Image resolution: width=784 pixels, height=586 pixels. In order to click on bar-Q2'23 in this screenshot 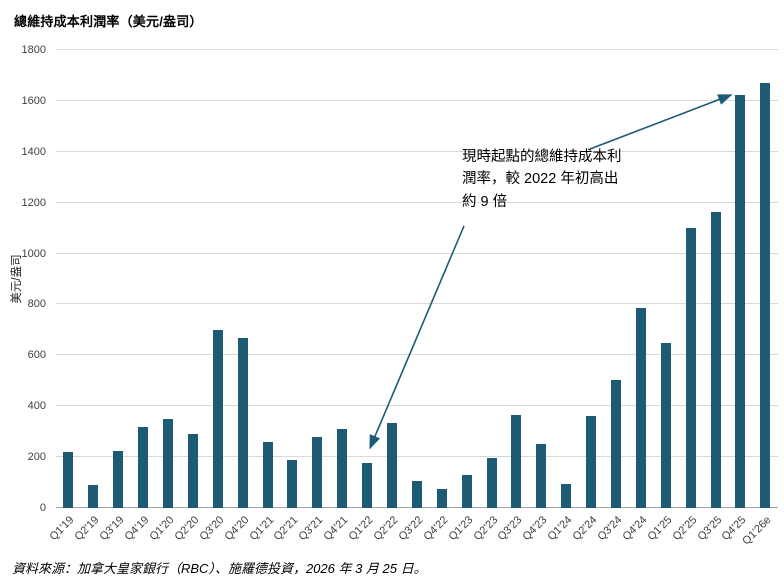, I will do `click(491, 483)`.